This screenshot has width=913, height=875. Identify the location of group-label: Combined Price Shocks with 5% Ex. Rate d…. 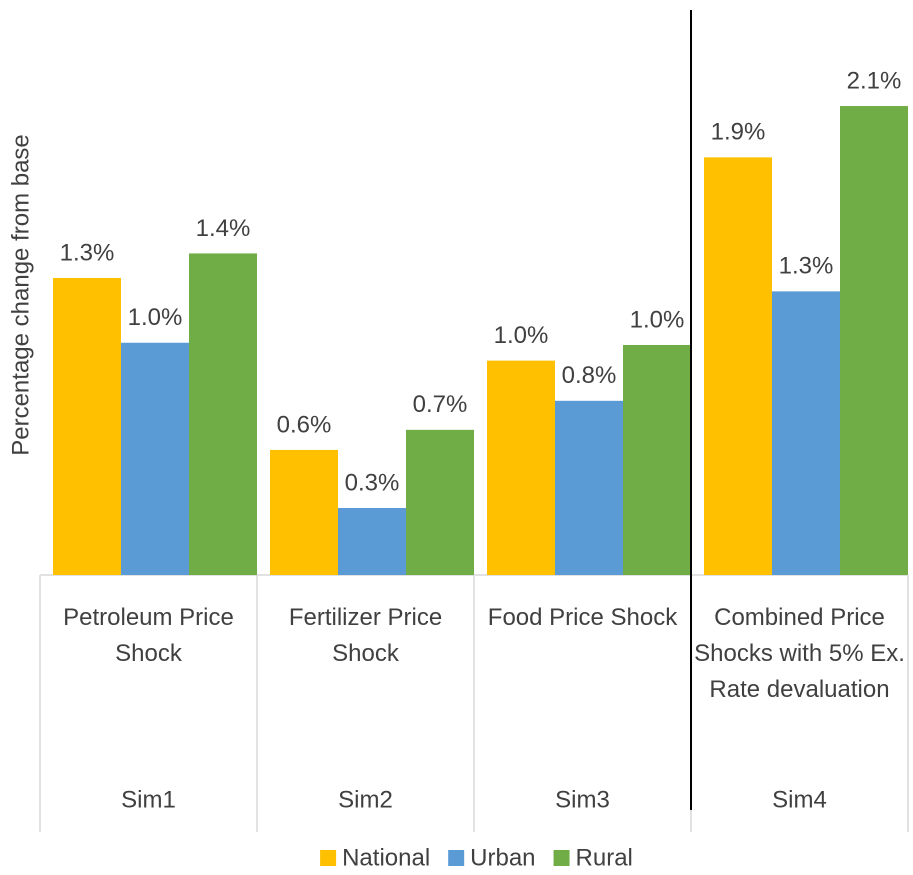
(799, 653).